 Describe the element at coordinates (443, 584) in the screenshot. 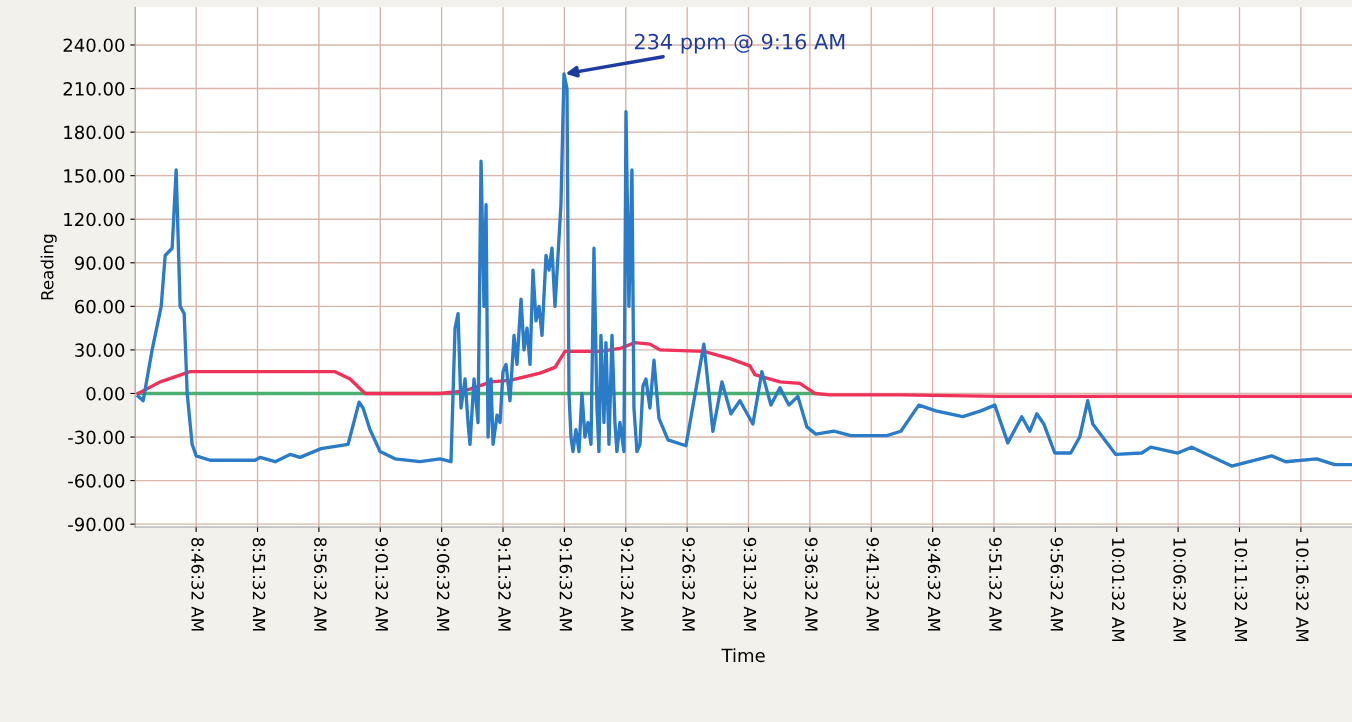

I see `x-tick-label: 9:06:32 AM` at that location.